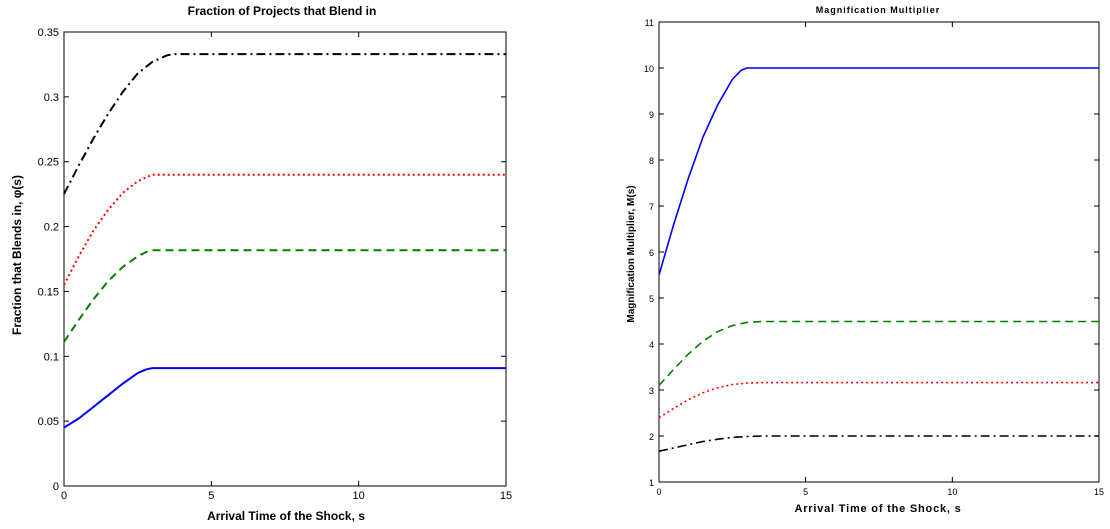  What do you see at coordinates (651, 253) in the screenshot?
I see `right-y-tick-label: 6` at bounding box center [651, 253].